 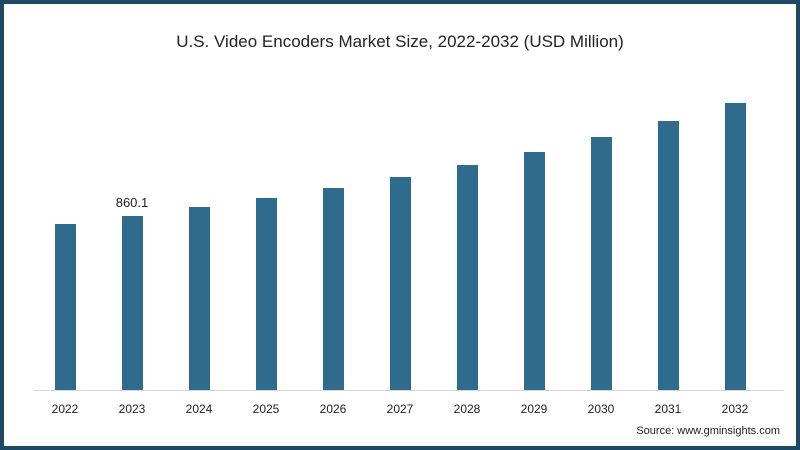 What do you see at coordinates (266, 294) in the screenshot?
I see `bar-2025` at bounding box center [266, 294].